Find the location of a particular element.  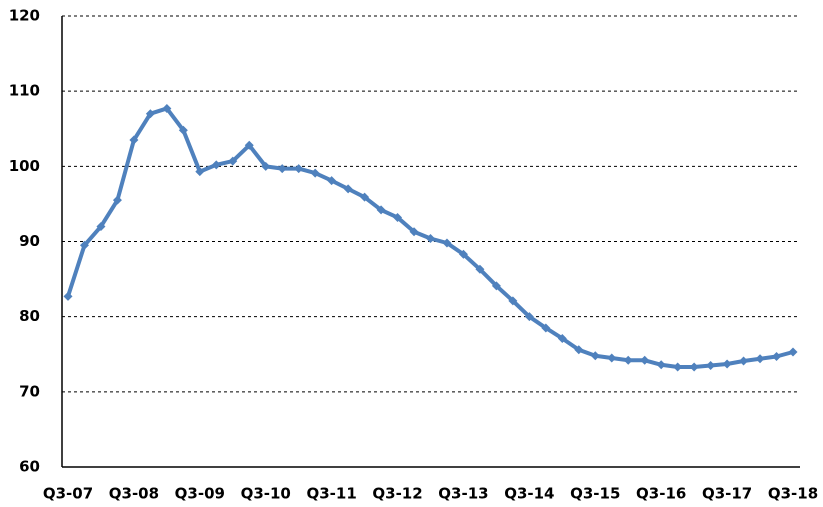

x-tick-label: Q3-08 is located at coordinates (134, 494).